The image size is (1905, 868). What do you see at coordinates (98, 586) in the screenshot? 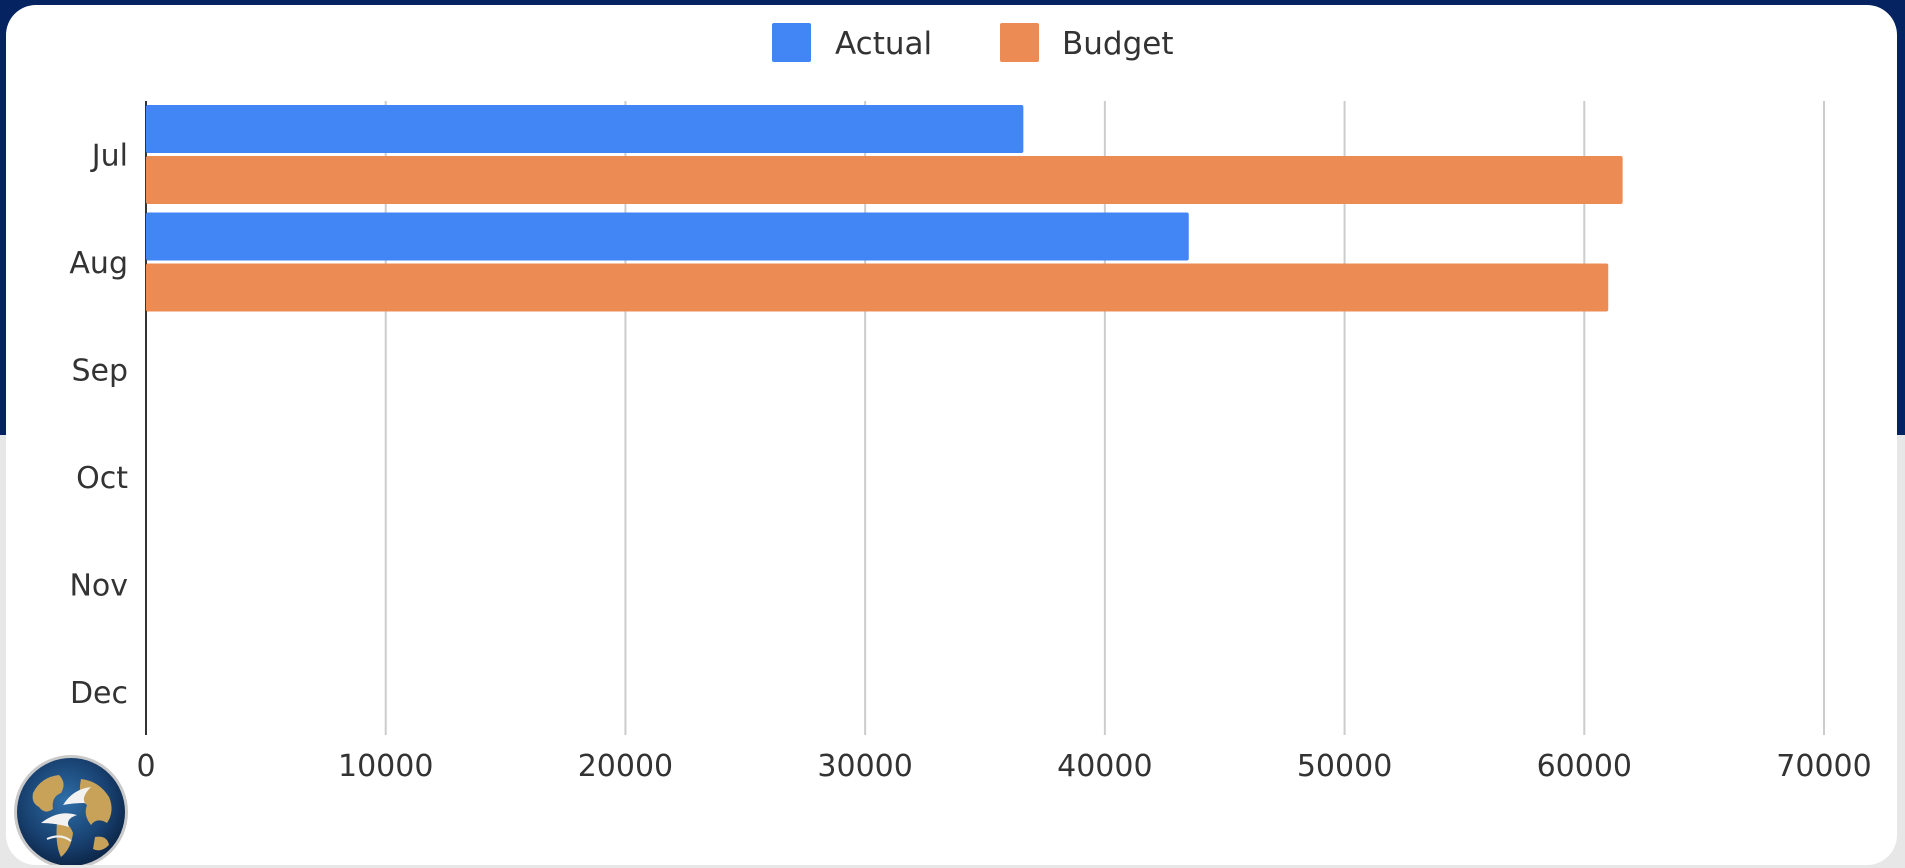
I see `y-tick-label: Nov` at bounding box center [98, 586].